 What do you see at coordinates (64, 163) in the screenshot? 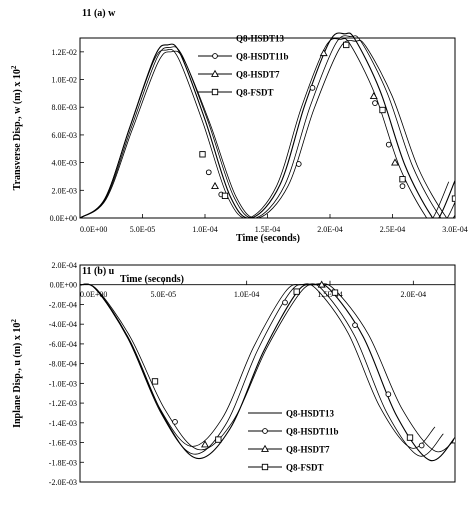
I see `y-tick-label: 4.0E-03` at bounding box center [64, 163].